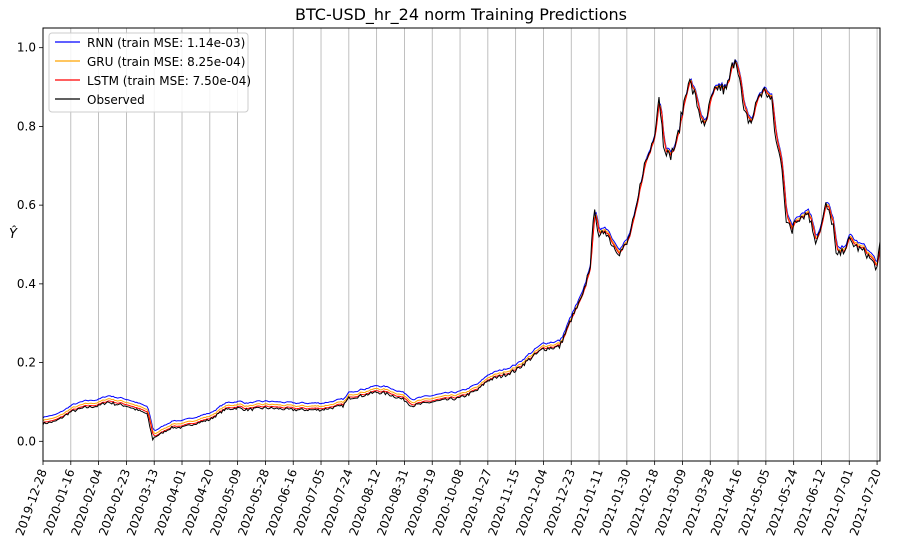  Describe the element at coordinates (26, 48) in the screenshot. I see `y-tick-label: 1.0` at that location.